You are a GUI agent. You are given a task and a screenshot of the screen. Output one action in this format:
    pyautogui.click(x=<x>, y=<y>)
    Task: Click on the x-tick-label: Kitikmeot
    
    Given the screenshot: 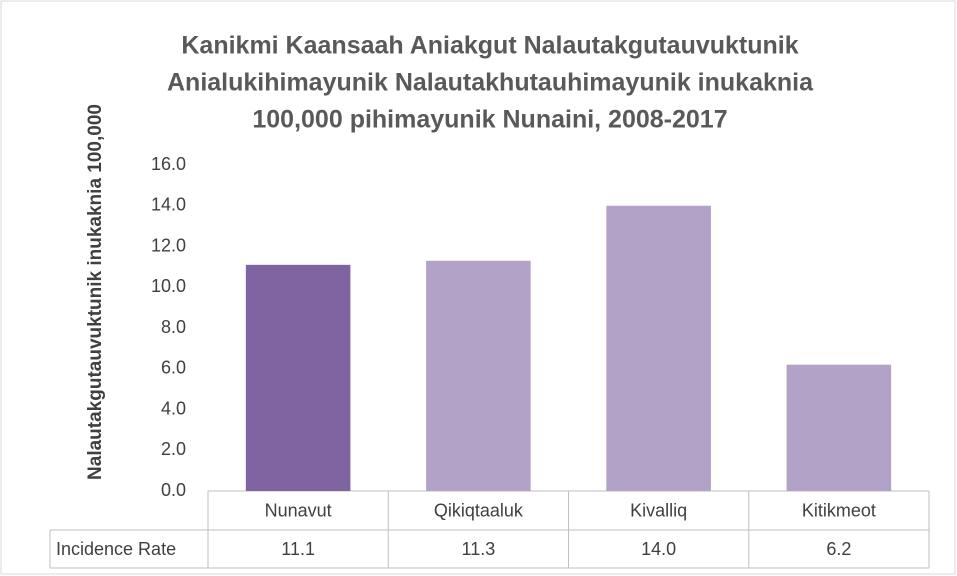 What is the action you would take?
    pyautogui.click(x=839, y=510)
    